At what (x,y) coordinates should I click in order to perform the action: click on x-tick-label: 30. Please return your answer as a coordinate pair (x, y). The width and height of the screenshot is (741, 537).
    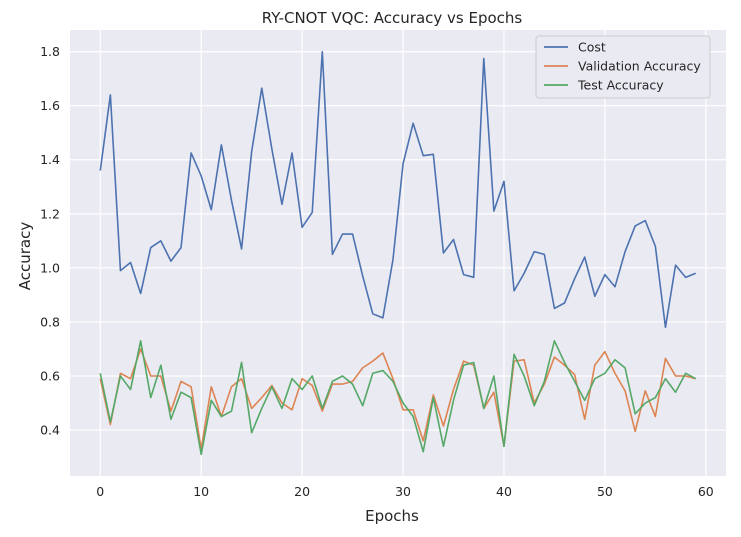
    Looking at the image, I should click on (403, 491).